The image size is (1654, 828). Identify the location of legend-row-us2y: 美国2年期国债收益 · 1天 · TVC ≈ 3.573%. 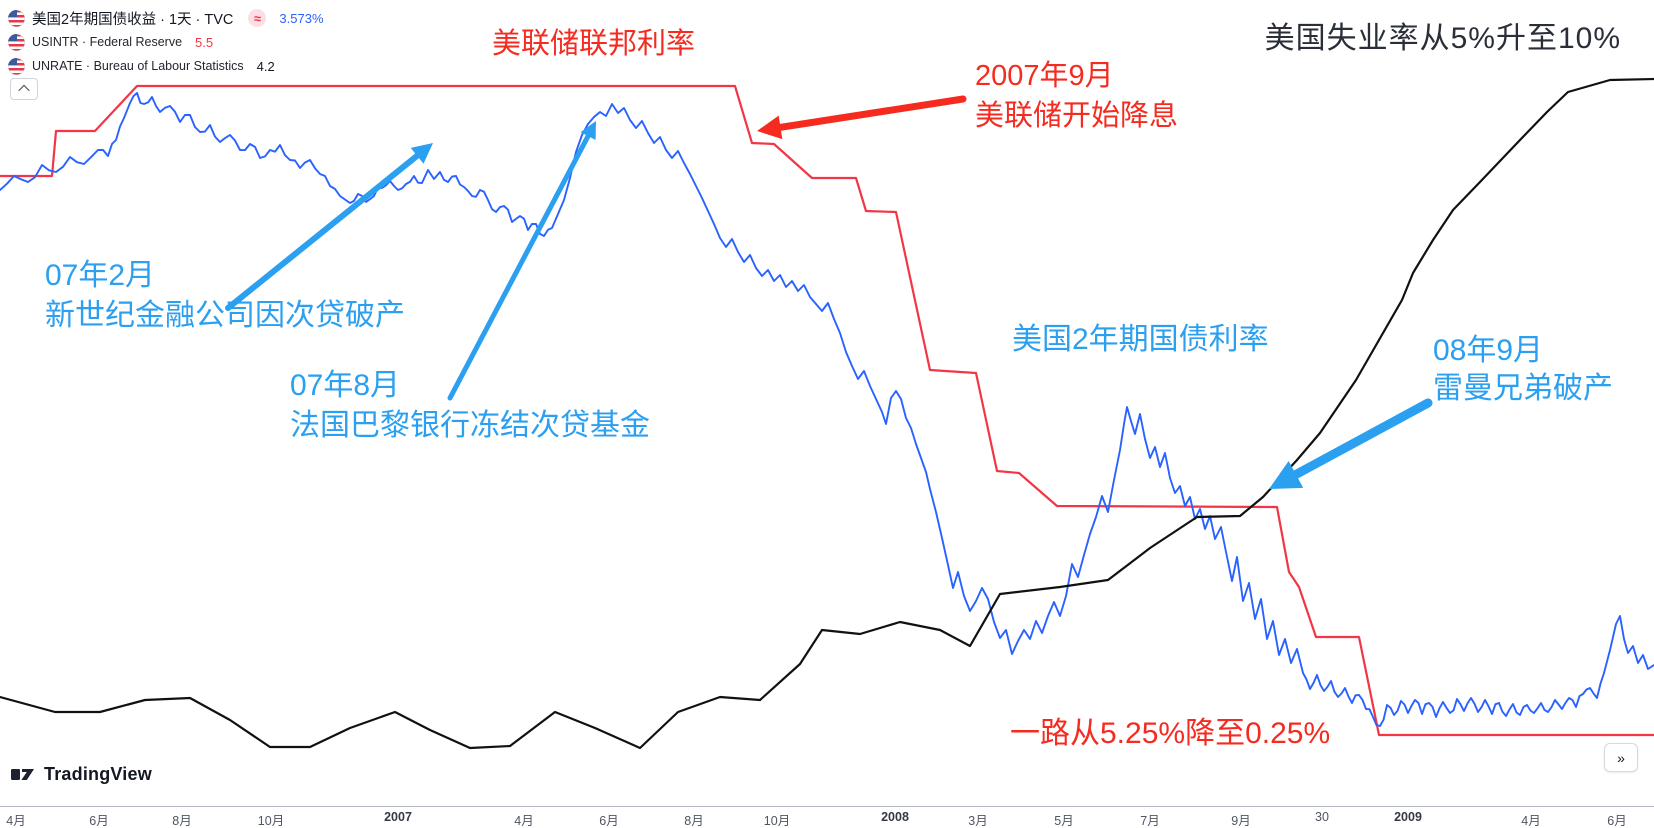
(166, 18).